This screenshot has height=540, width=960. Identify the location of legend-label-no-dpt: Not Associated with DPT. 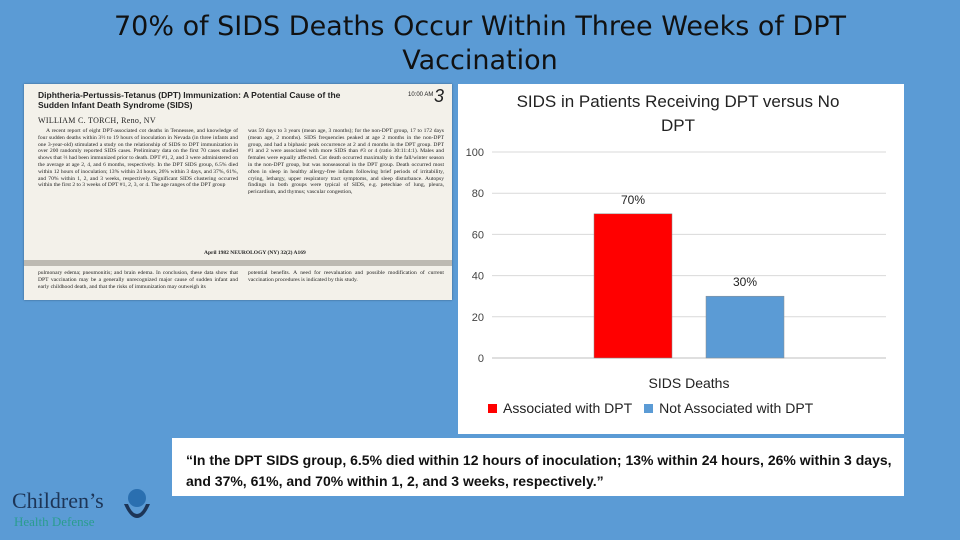
(736, 408).